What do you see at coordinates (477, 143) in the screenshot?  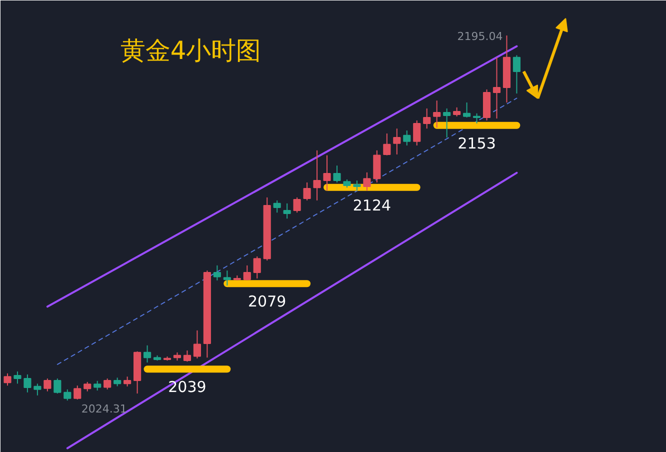 I see `annotation: 2153` at bounding box center [477, 143].